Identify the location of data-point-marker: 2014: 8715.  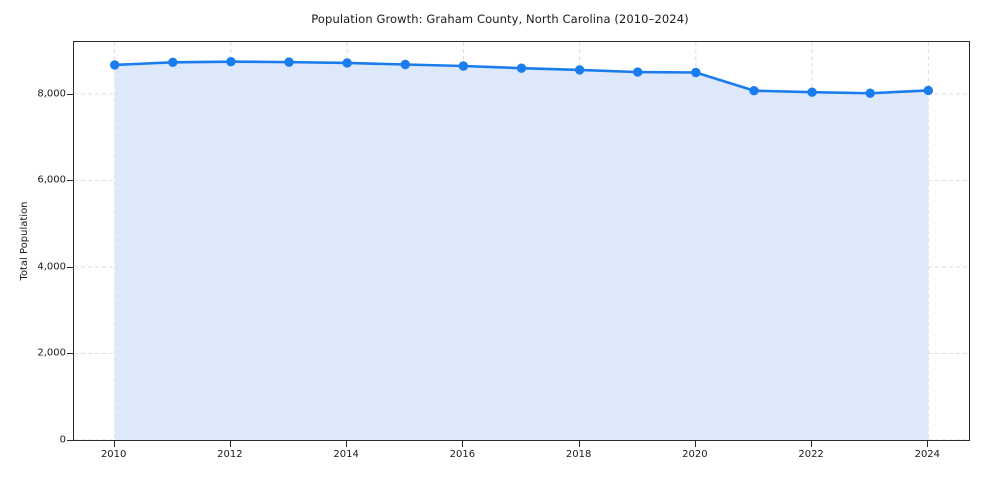
(347, 63).